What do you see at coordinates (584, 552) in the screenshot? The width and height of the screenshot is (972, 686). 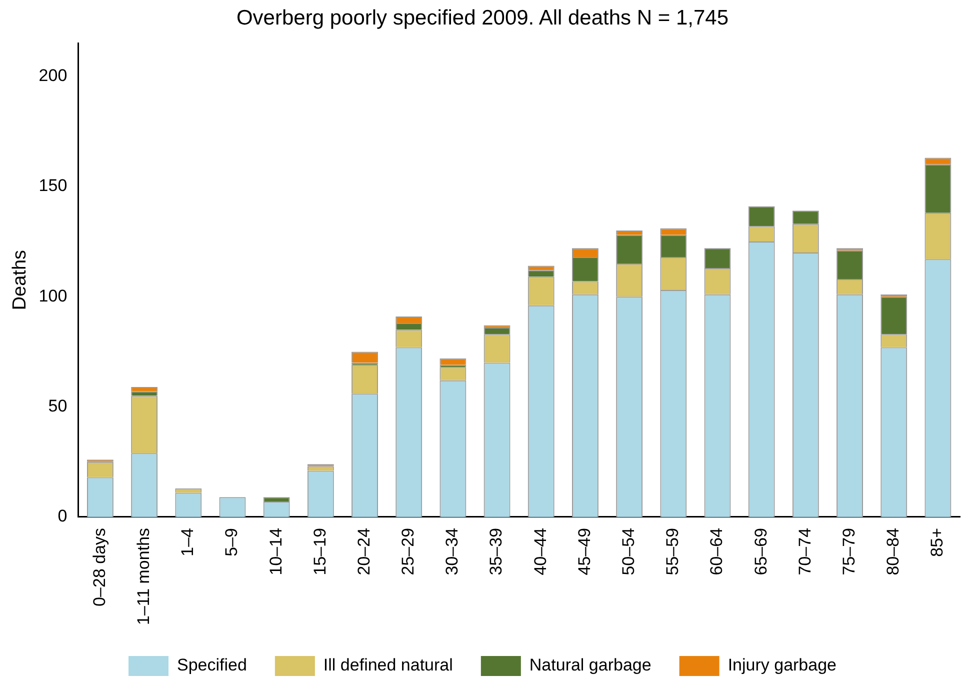 I see `x-tick-label: 45–49` at bounding box center [584, 552].